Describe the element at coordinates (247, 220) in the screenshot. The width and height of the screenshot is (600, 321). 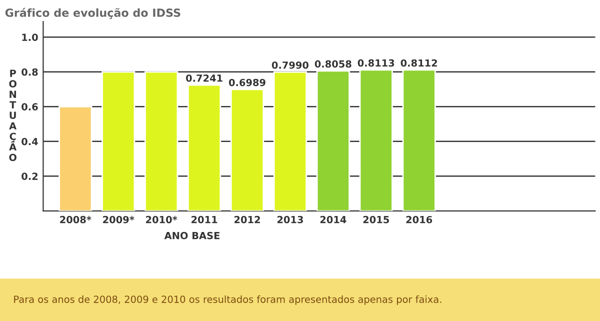
I see `x-tick-label: 2012` at that location.